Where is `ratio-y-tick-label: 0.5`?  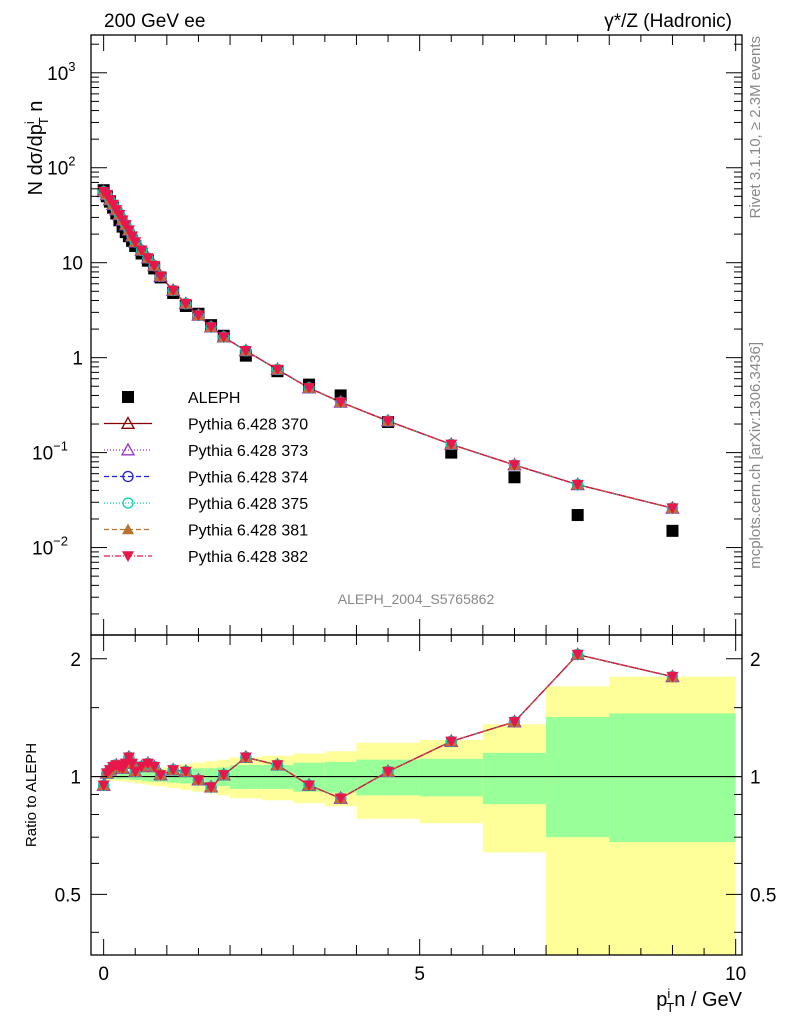
ratio-y-tick-label: 0.5 is located at coordinates (68, 895).